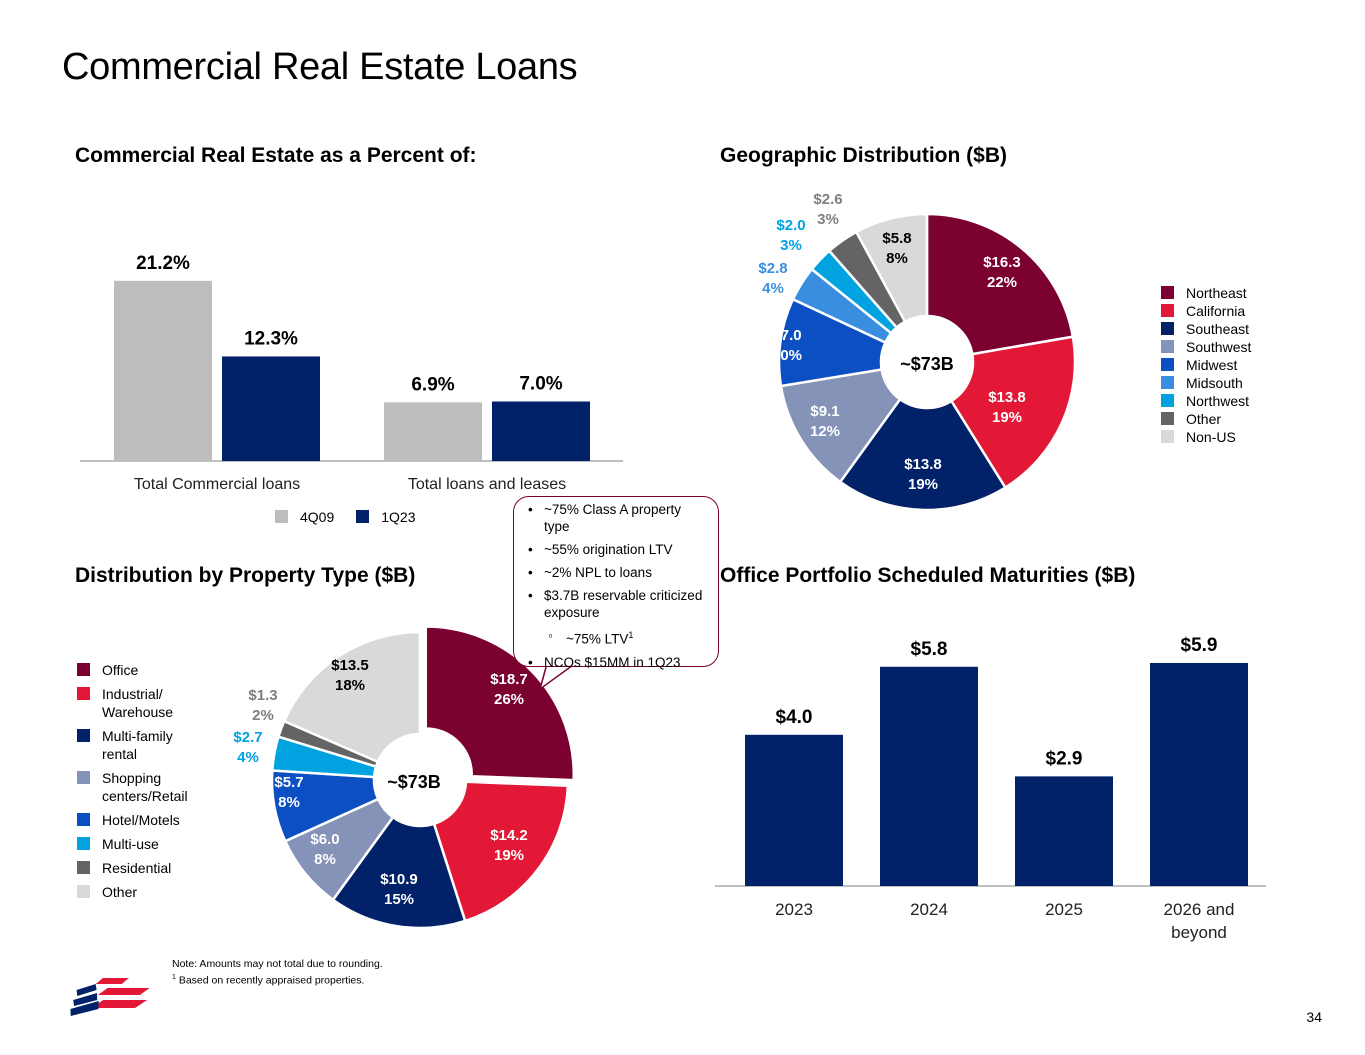  What do you see at coordinates (350, 665) in the screenshot?
I see `slice-value: $13.5` at bounding box center [350, 665].